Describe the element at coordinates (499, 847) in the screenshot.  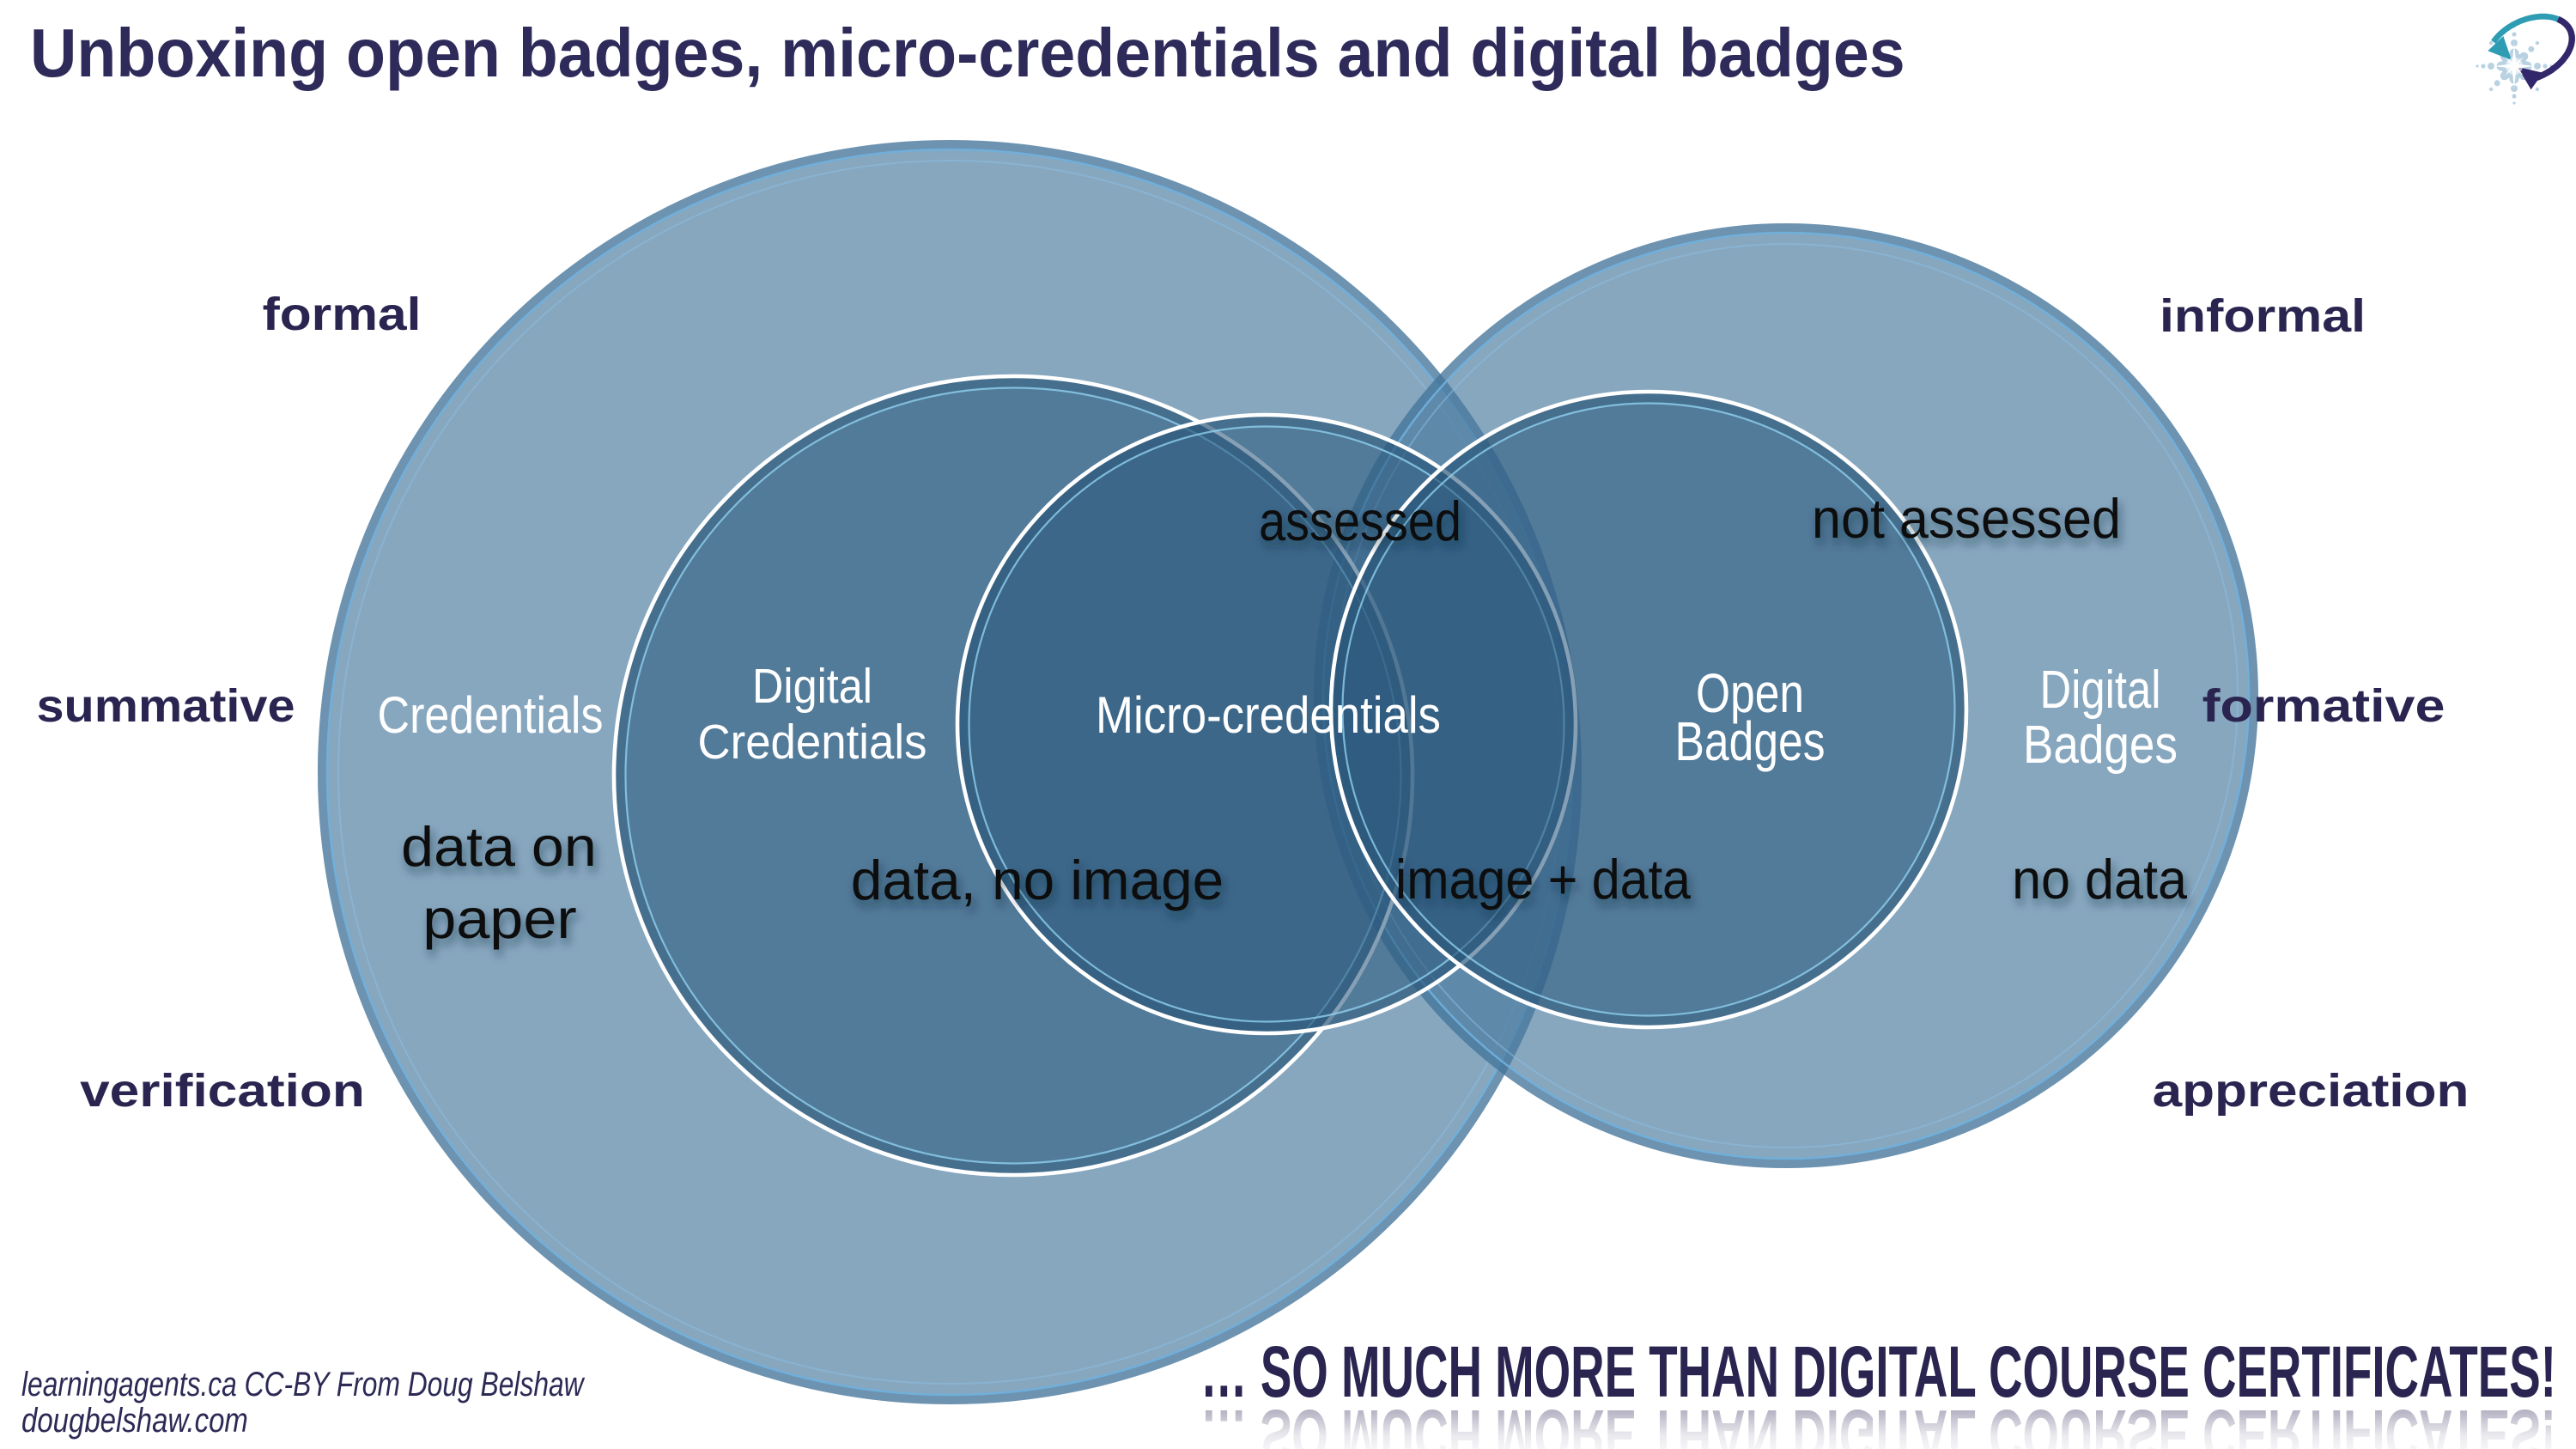
I see `svg-text: data on` at that location.